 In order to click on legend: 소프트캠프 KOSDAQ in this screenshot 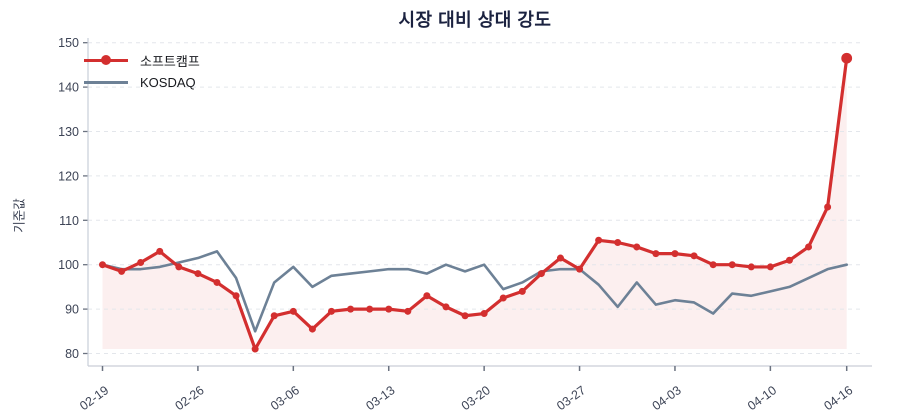, I will do `click(142, 71)`.